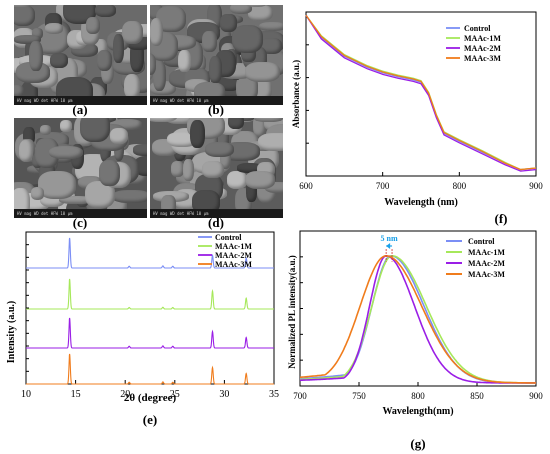  Describe the element at coordinates (292, 312) in the screenshot. I see `y-axis-label: Normalized PL intensity(a.u.)` at that location.